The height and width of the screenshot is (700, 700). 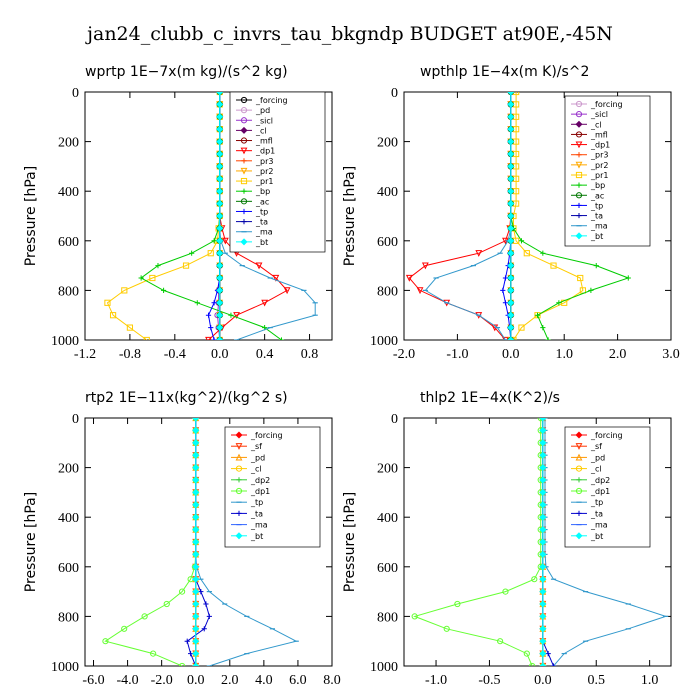 What do you see at coordinates (600, 145) in the screenshot?
I see `legend-label: _dp1` at bounding box center [600, 145].